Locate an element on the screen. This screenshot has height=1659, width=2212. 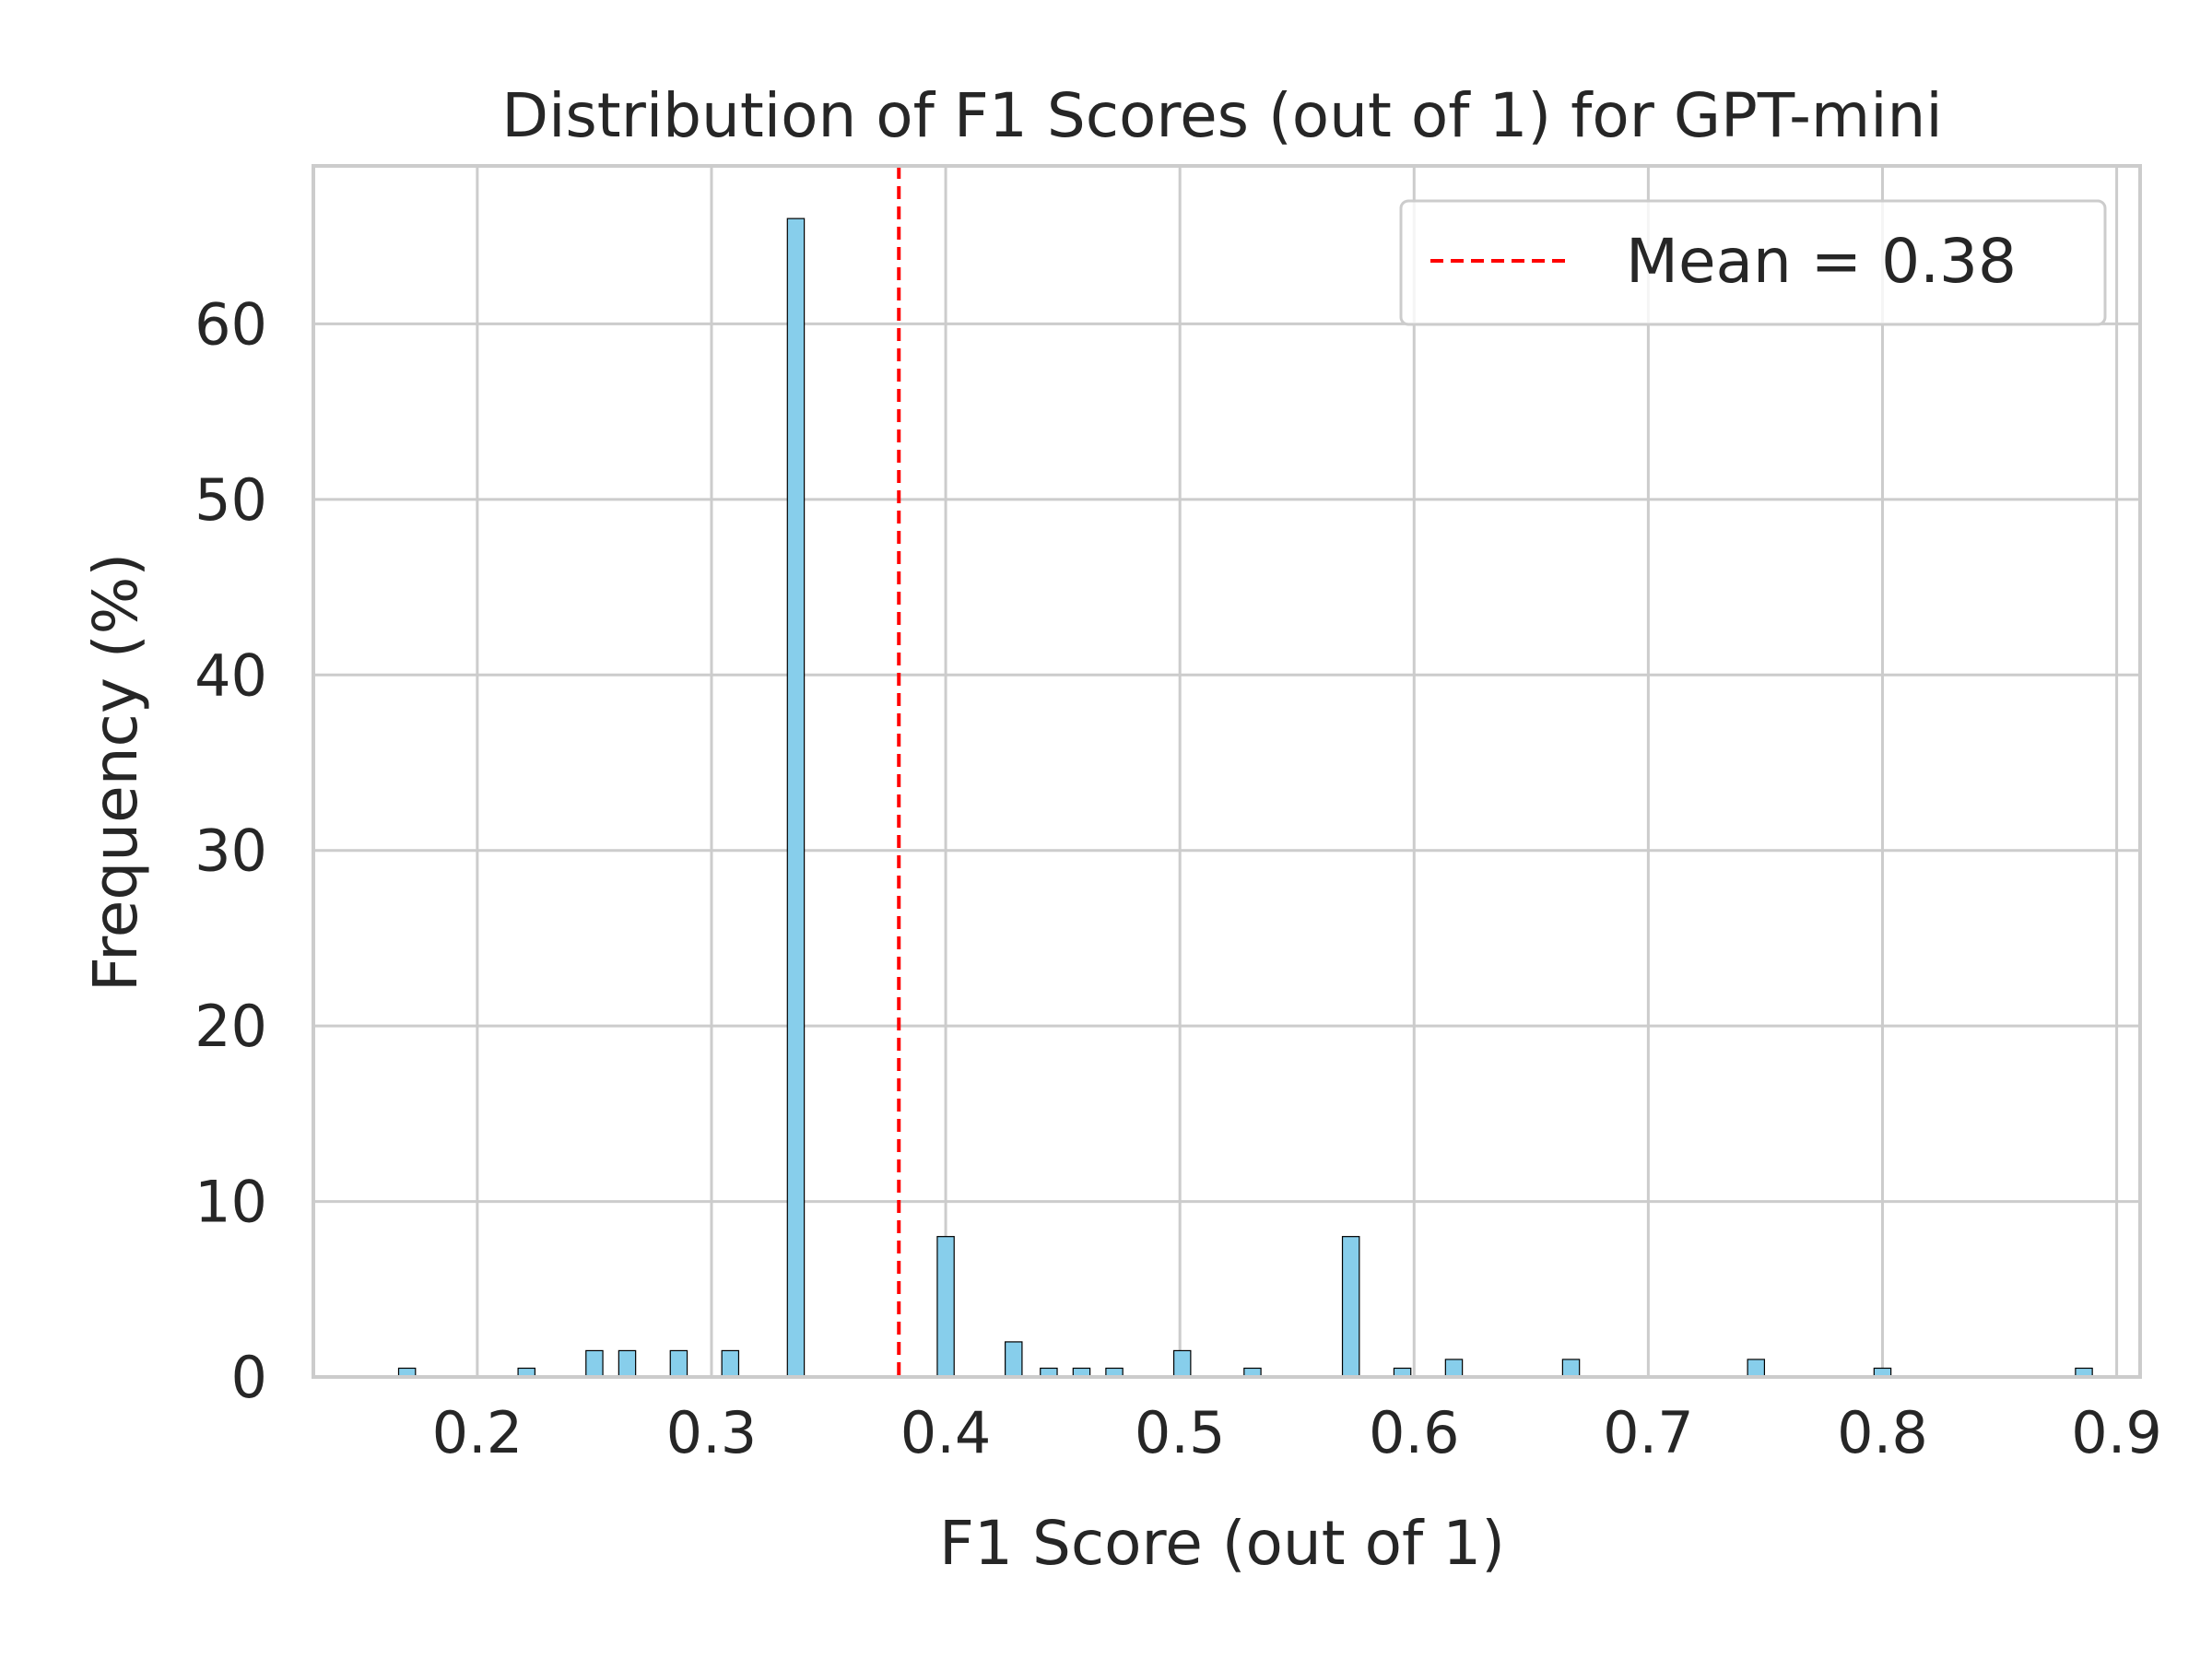
y-tick-label: 30 is located at coordinates (230, 851).